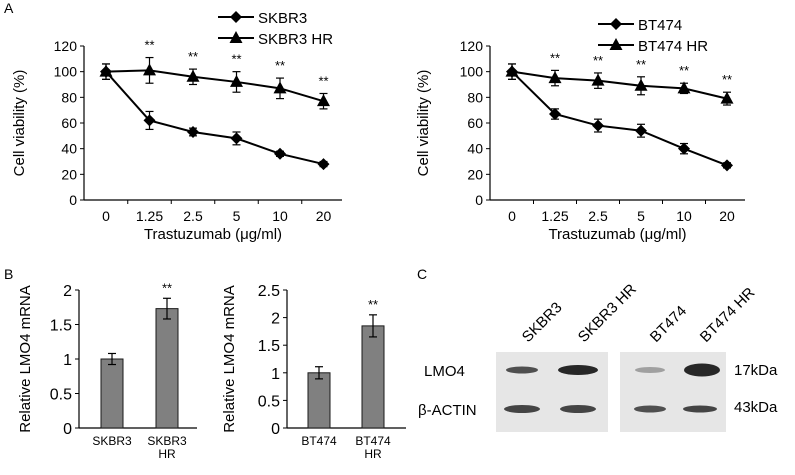 This screenshot has width=795, height=475. What do you see at coordinates (69, 97) in the screenshot?
I see `y-tick-label: 80` at bounding box center [69, 97].